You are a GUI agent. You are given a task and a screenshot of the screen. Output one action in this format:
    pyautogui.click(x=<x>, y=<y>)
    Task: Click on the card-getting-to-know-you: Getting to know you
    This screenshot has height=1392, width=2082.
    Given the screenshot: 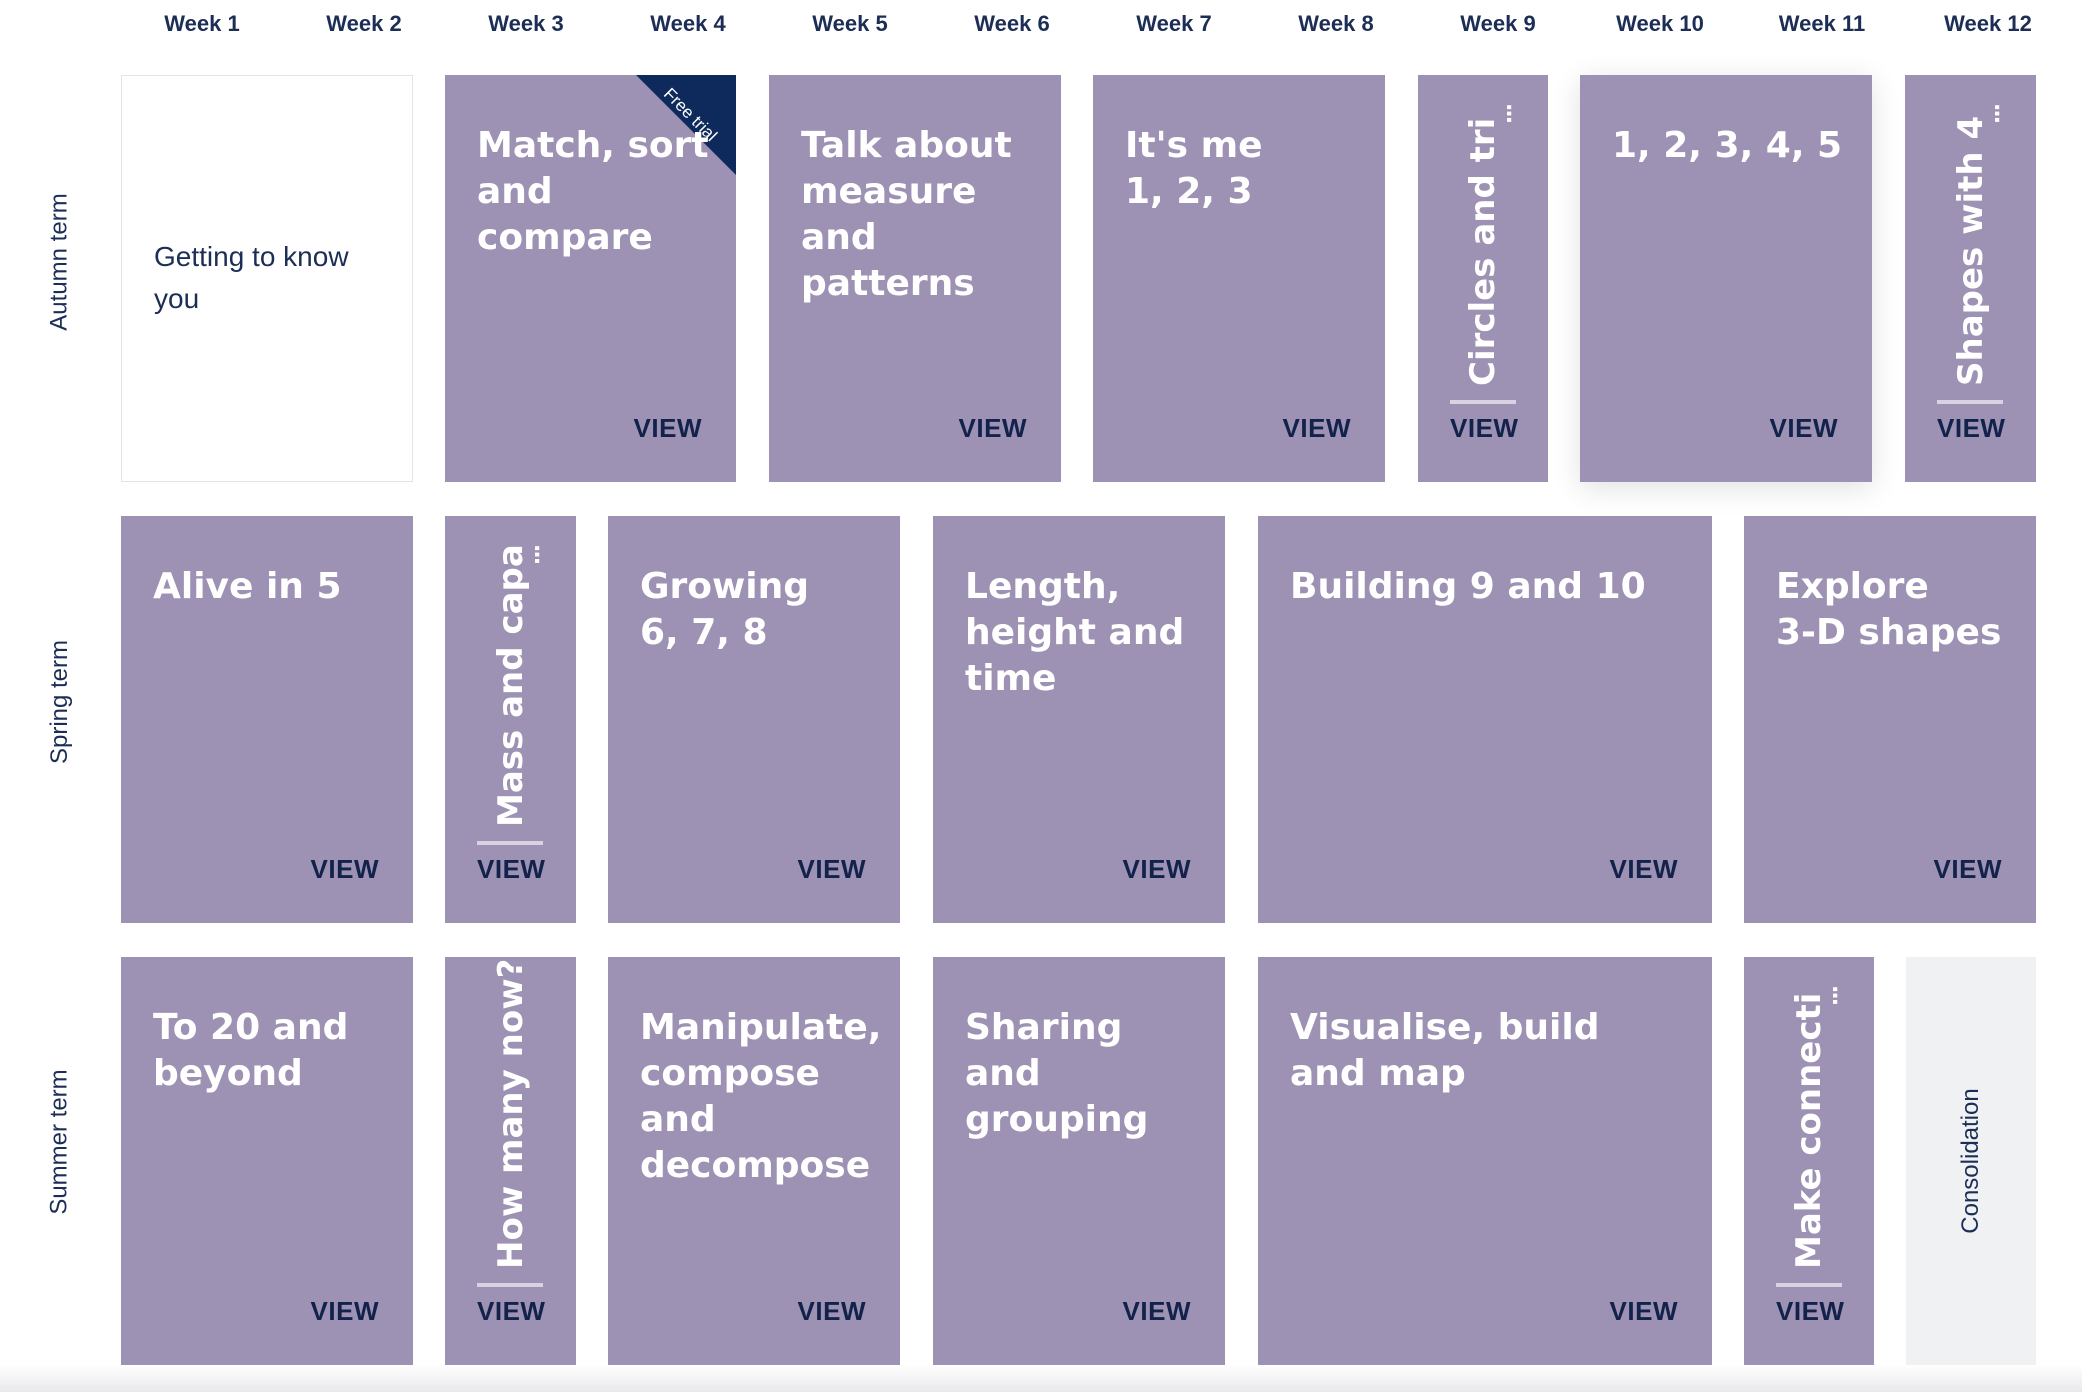 What is the action you would take?
    pyautogui.click(x=267, y=278)
    